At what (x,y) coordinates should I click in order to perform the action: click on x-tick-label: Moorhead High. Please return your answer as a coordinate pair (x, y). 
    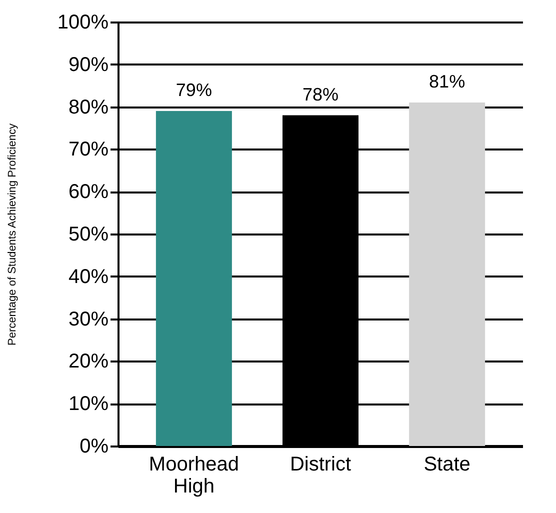
    Looking at the image, I should click on (193, 476).